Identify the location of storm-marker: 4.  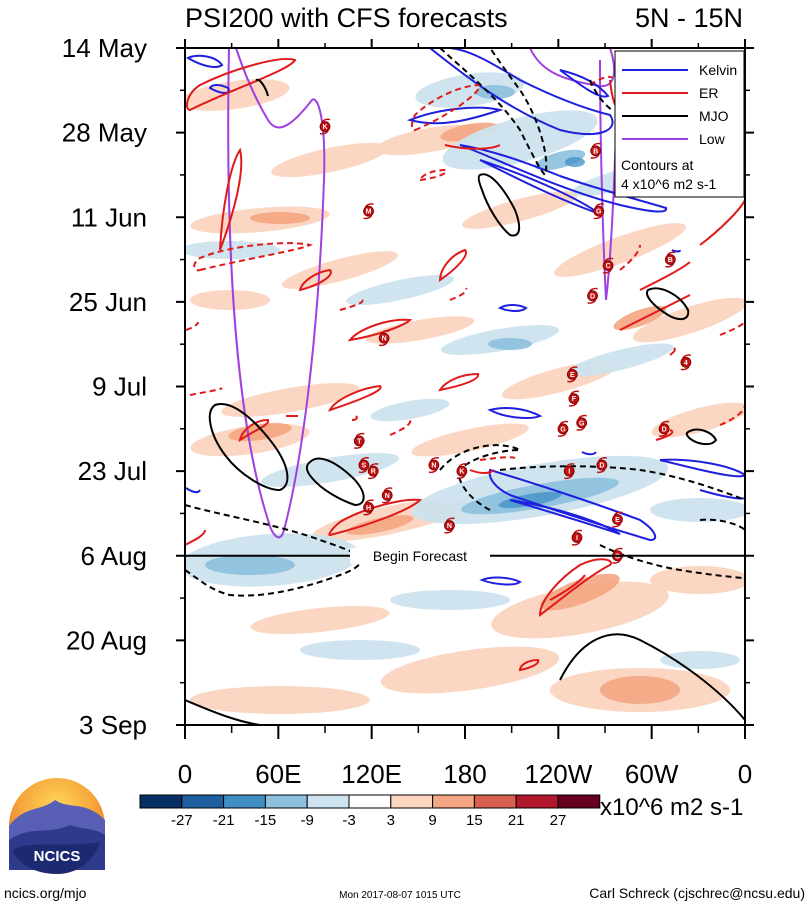
(686, 362).